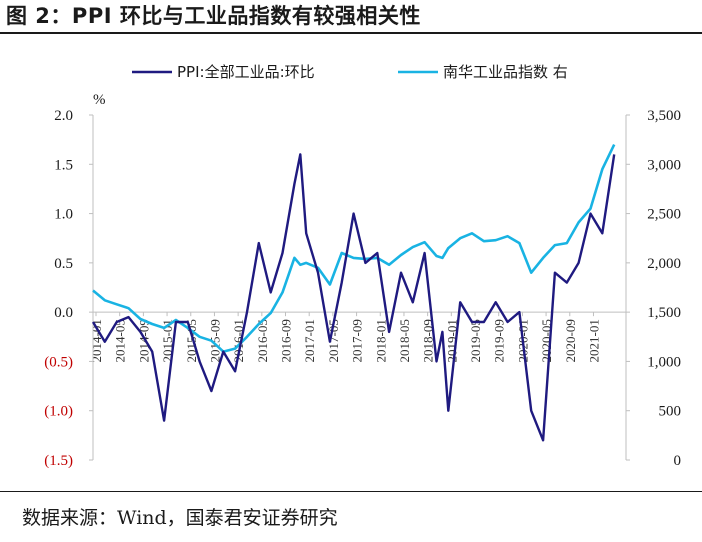 Image resolution: width=702 pixels, height=542 pixels. What do you see at coordinates (351, 491) in the screenshot?
I see `source-rule` at bounding box center [351, 491].